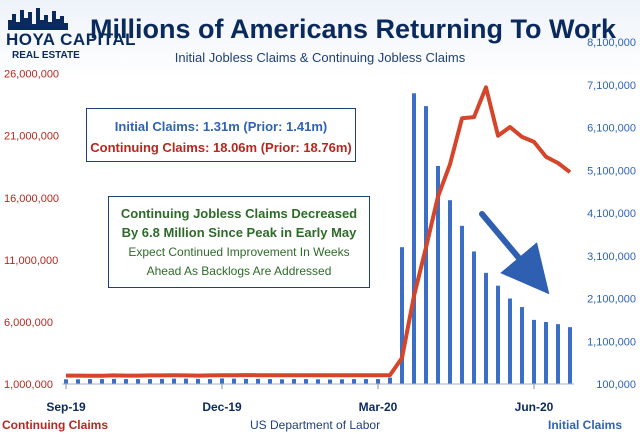 This screenshot has width=640, height=442. Describe the element at coordinates (31, 137) in the screenshot. I see `left-axis-tick-label: 21,000,000` at that location.